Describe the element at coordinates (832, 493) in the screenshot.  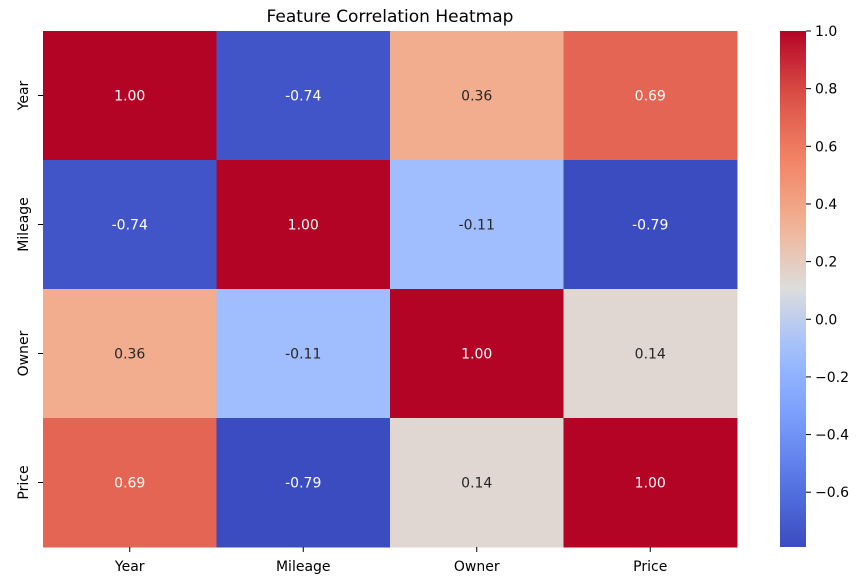
I see `colorbar-tick-label: −0.6` at that location.